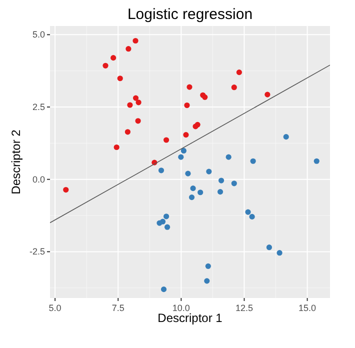  I want to click on y-tick-label: 2.5, so click(38, 107).